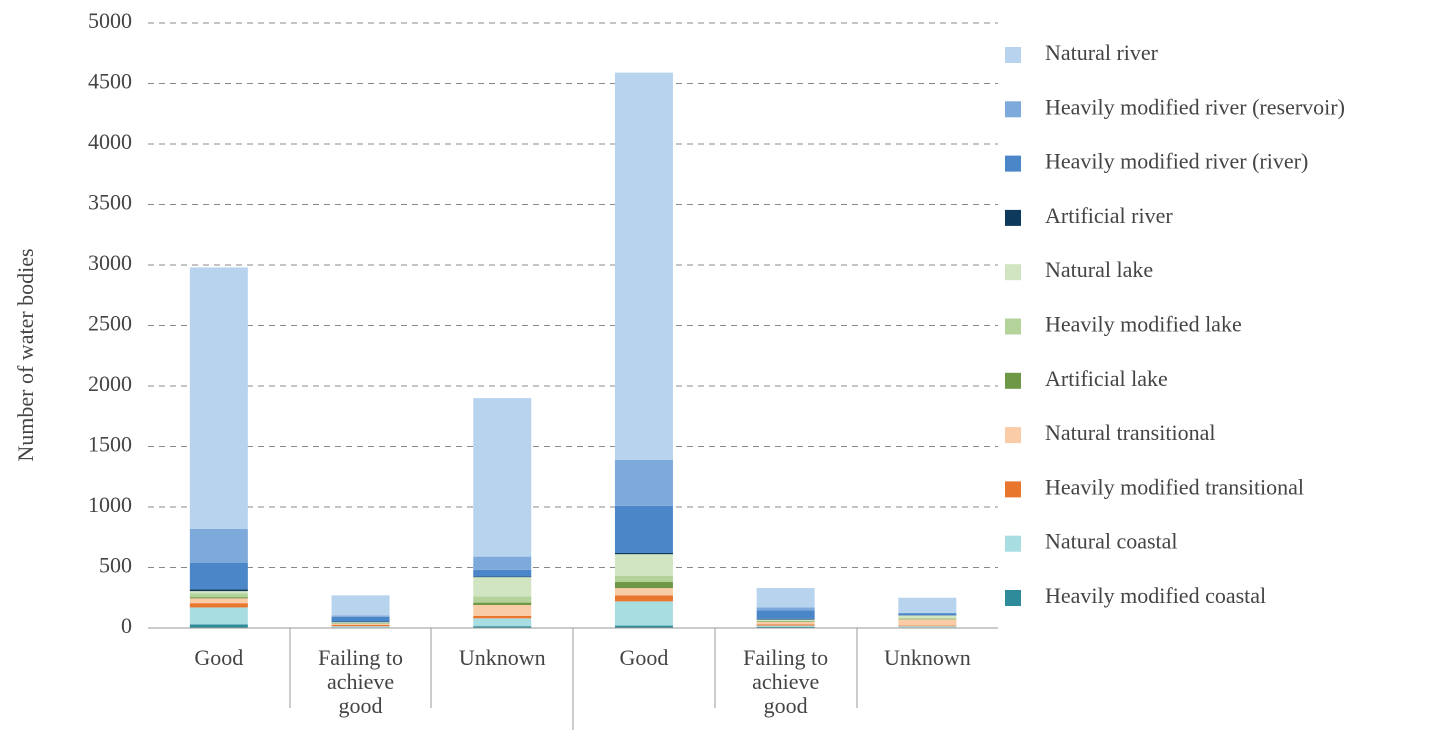 Image resolution: width=1450 pixels, height=735 pixels. I want to click on legend-label: Heavily modified coastal, so click(1155, 595).